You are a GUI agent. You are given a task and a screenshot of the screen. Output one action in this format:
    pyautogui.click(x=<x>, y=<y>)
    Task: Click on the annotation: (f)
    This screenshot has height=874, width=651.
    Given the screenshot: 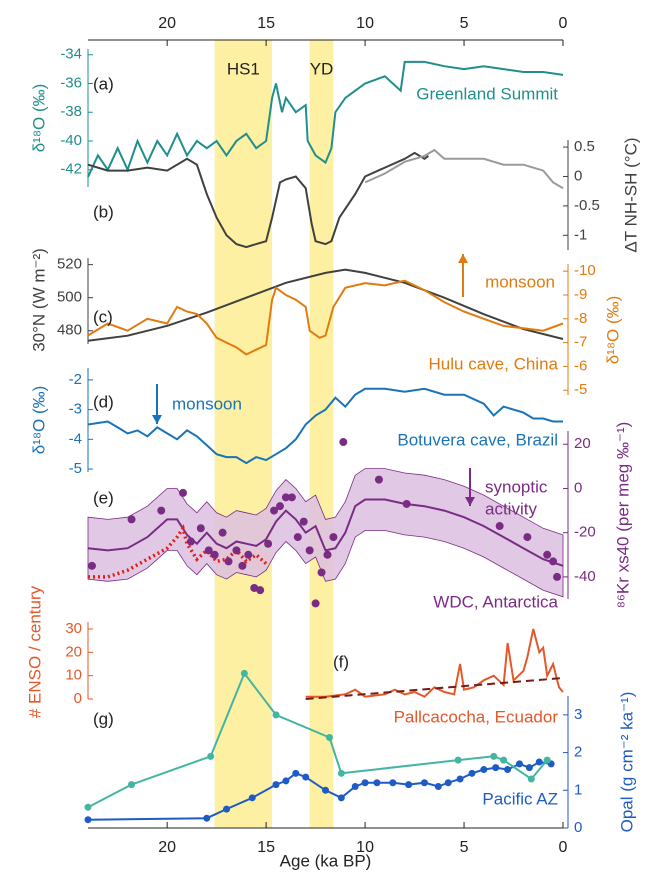 What is the action you would take?
    pyautogui.click(x=341, y=661)
    